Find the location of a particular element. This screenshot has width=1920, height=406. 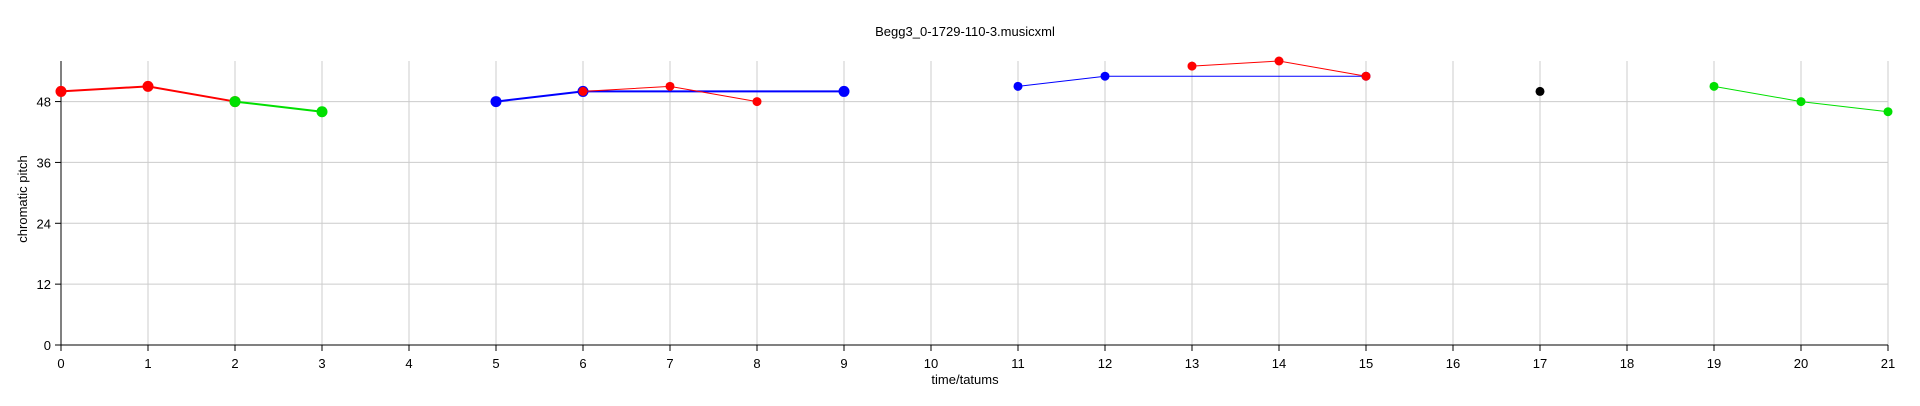

x-tick-label-5: 5 is located at coordinates (495, 363).